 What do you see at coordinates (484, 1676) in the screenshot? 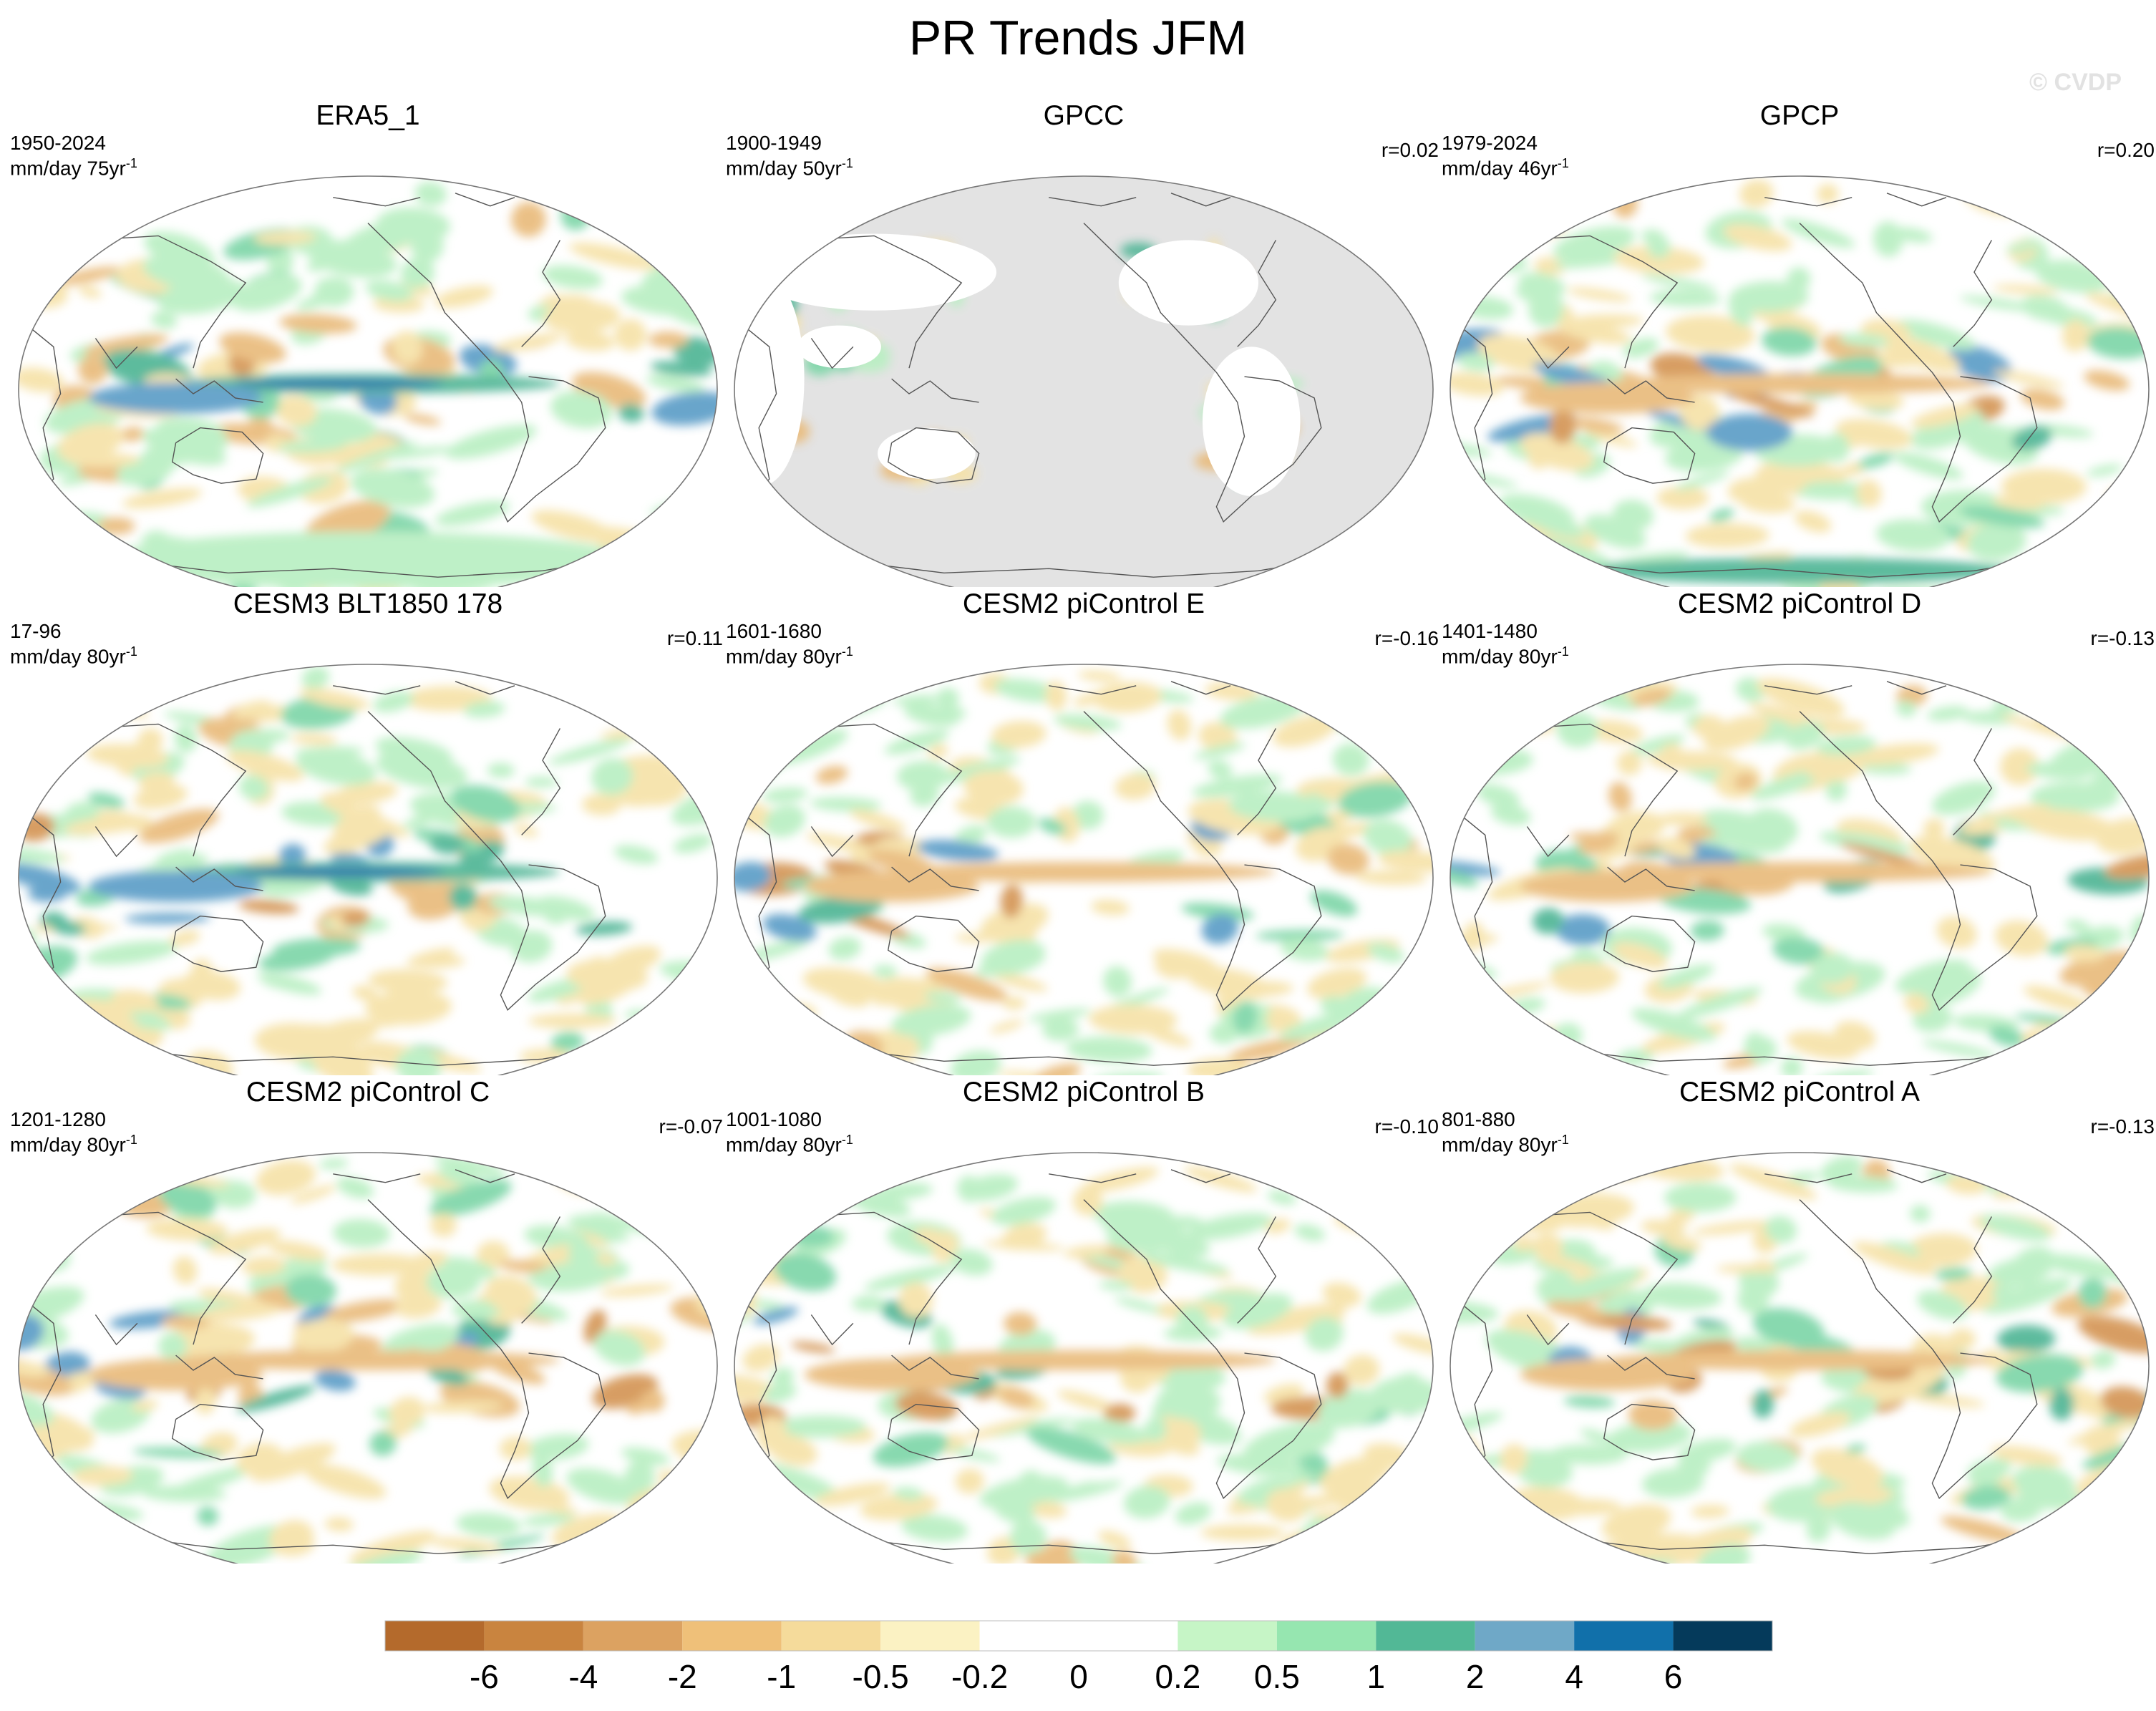
I see `colorbar-tick-label: -6` at bounding box center [484, 1676].